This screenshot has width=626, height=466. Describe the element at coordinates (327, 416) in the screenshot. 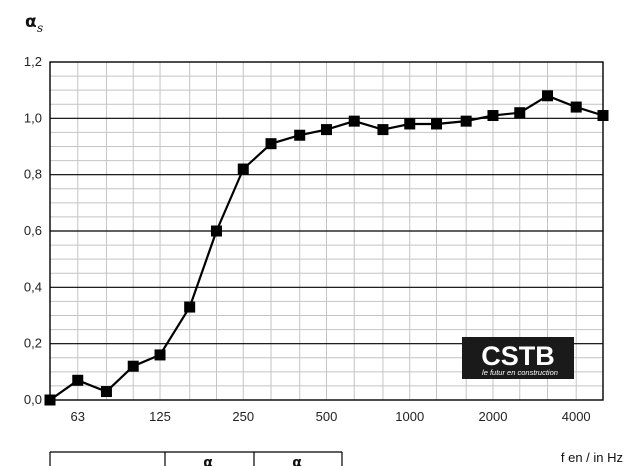

I see `x-tick-label: 500` at that location.